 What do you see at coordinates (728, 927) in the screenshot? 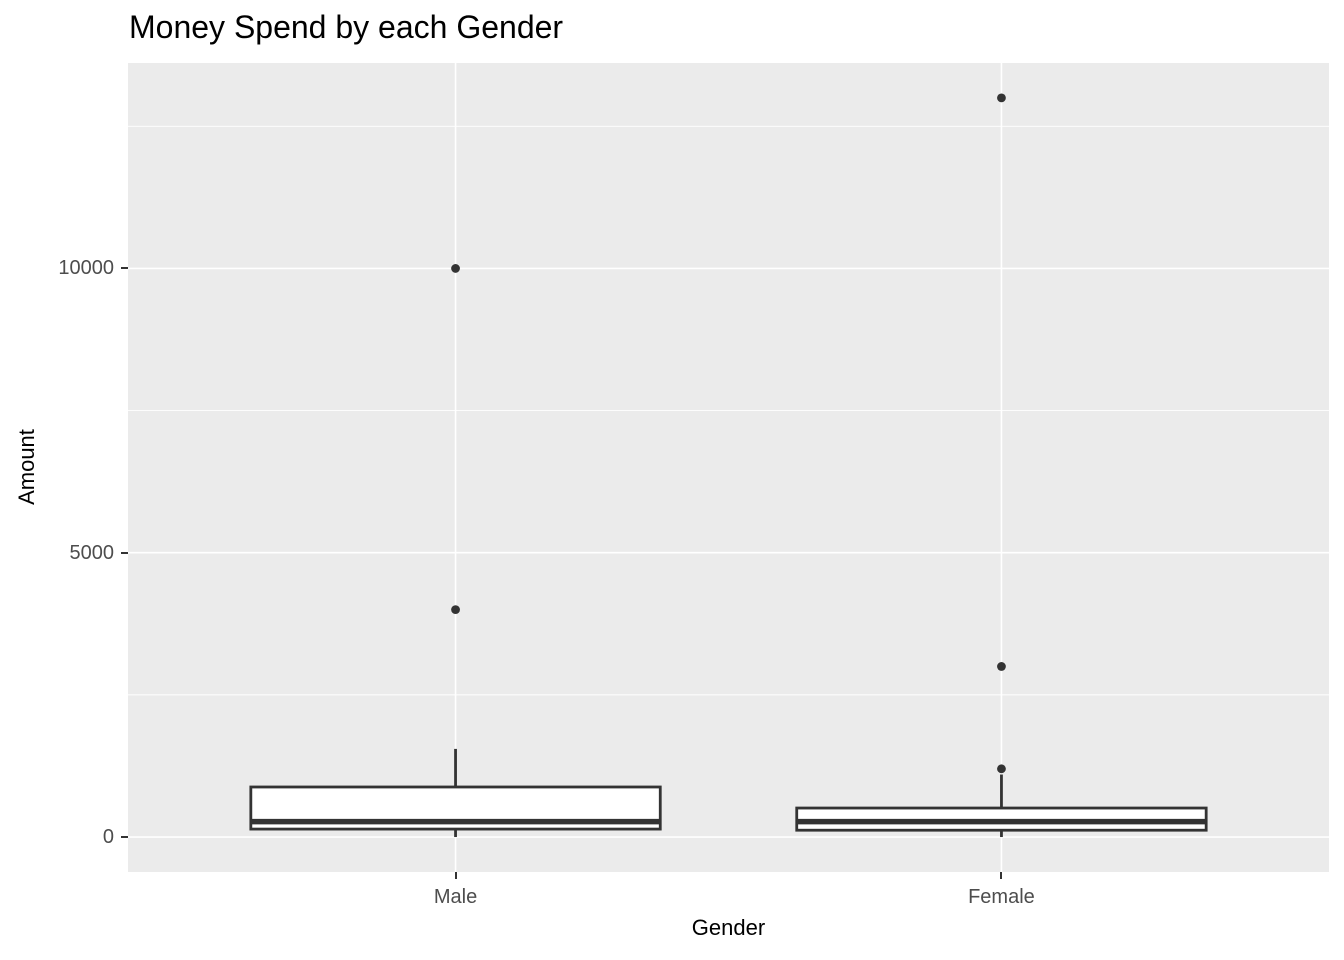
I see `x-axis-title: Gender` at bounding box center [728, 927].